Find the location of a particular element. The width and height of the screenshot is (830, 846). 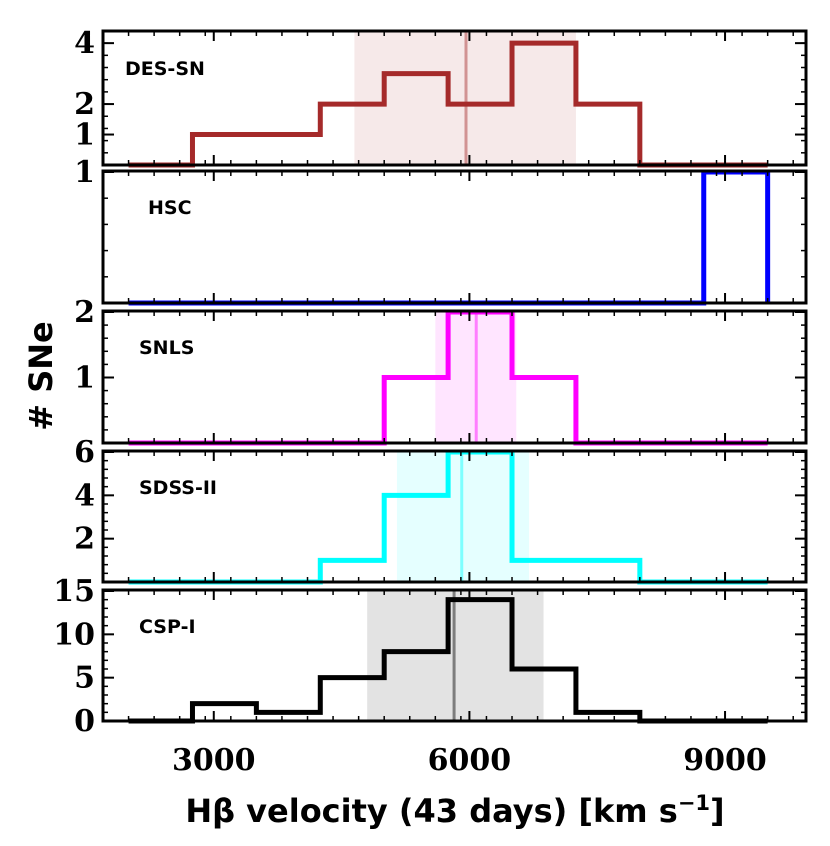

panel-label: SNLS is located at coordinates (166, 348).